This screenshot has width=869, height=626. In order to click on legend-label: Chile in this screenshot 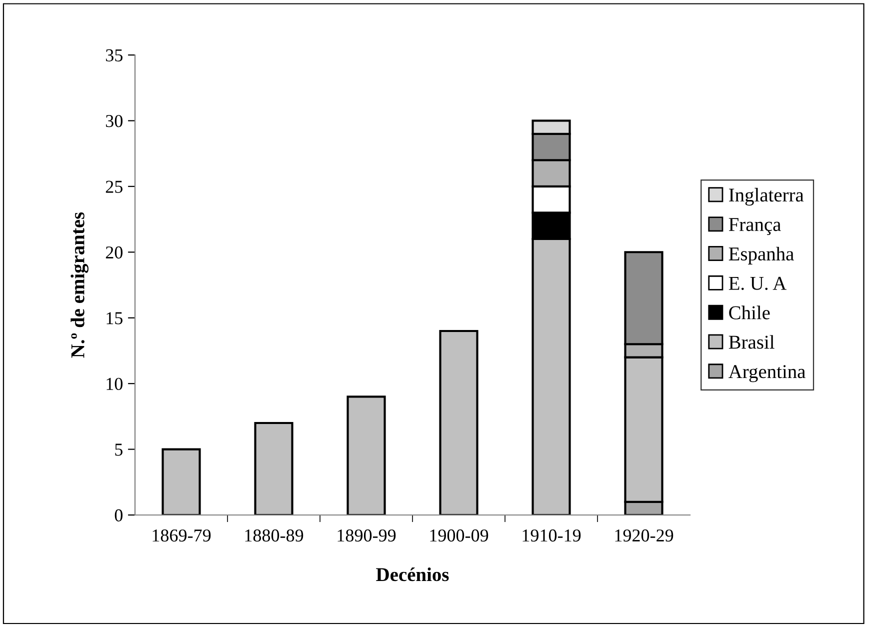, I will do `click(749, 313)`.